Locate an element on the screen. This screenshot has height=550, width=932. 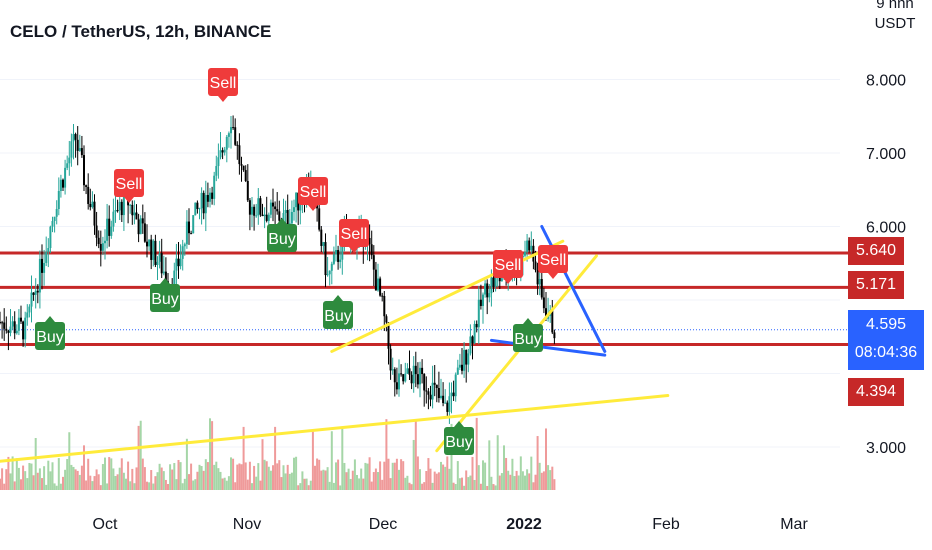
chart-title: CELO / TetherUS, 12h, BINANCE is located at coordinates (141, 31).